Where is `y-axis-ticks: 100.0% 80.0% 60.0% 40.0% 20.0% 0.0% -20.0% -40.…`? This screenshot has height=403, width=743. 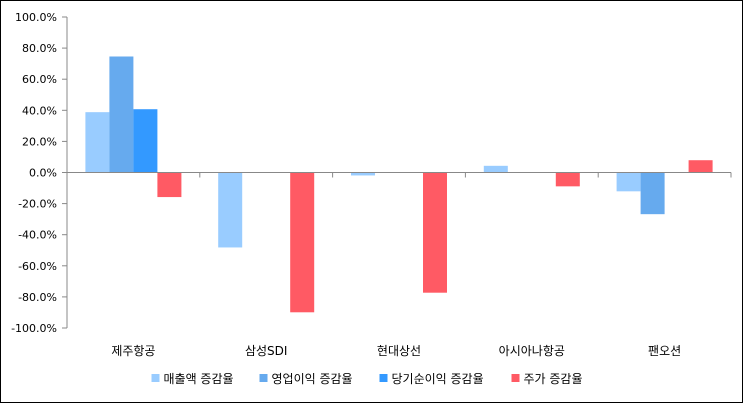
y-axis-ticks: 100.0% 80.0% 60.0% 40.0% 20.0% 0.0% -20.0% -40.… is located at coordinates (39, 173).